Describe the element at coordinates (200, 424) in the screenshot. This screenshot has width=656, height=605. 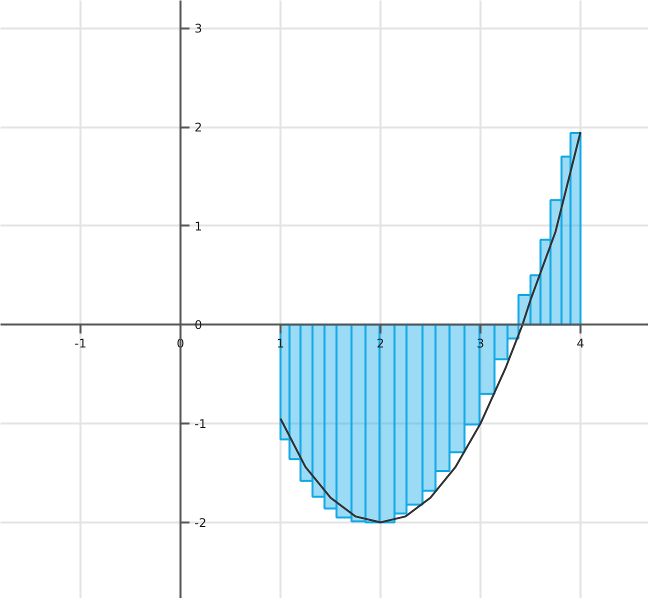
I see `y-tick-label: -1` at that location.